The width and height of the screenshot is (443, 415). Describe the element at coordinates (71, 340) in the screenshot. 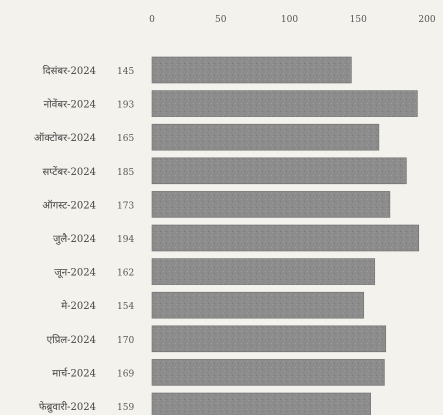

I see `category-label: एप्रिल-2024` at that location.